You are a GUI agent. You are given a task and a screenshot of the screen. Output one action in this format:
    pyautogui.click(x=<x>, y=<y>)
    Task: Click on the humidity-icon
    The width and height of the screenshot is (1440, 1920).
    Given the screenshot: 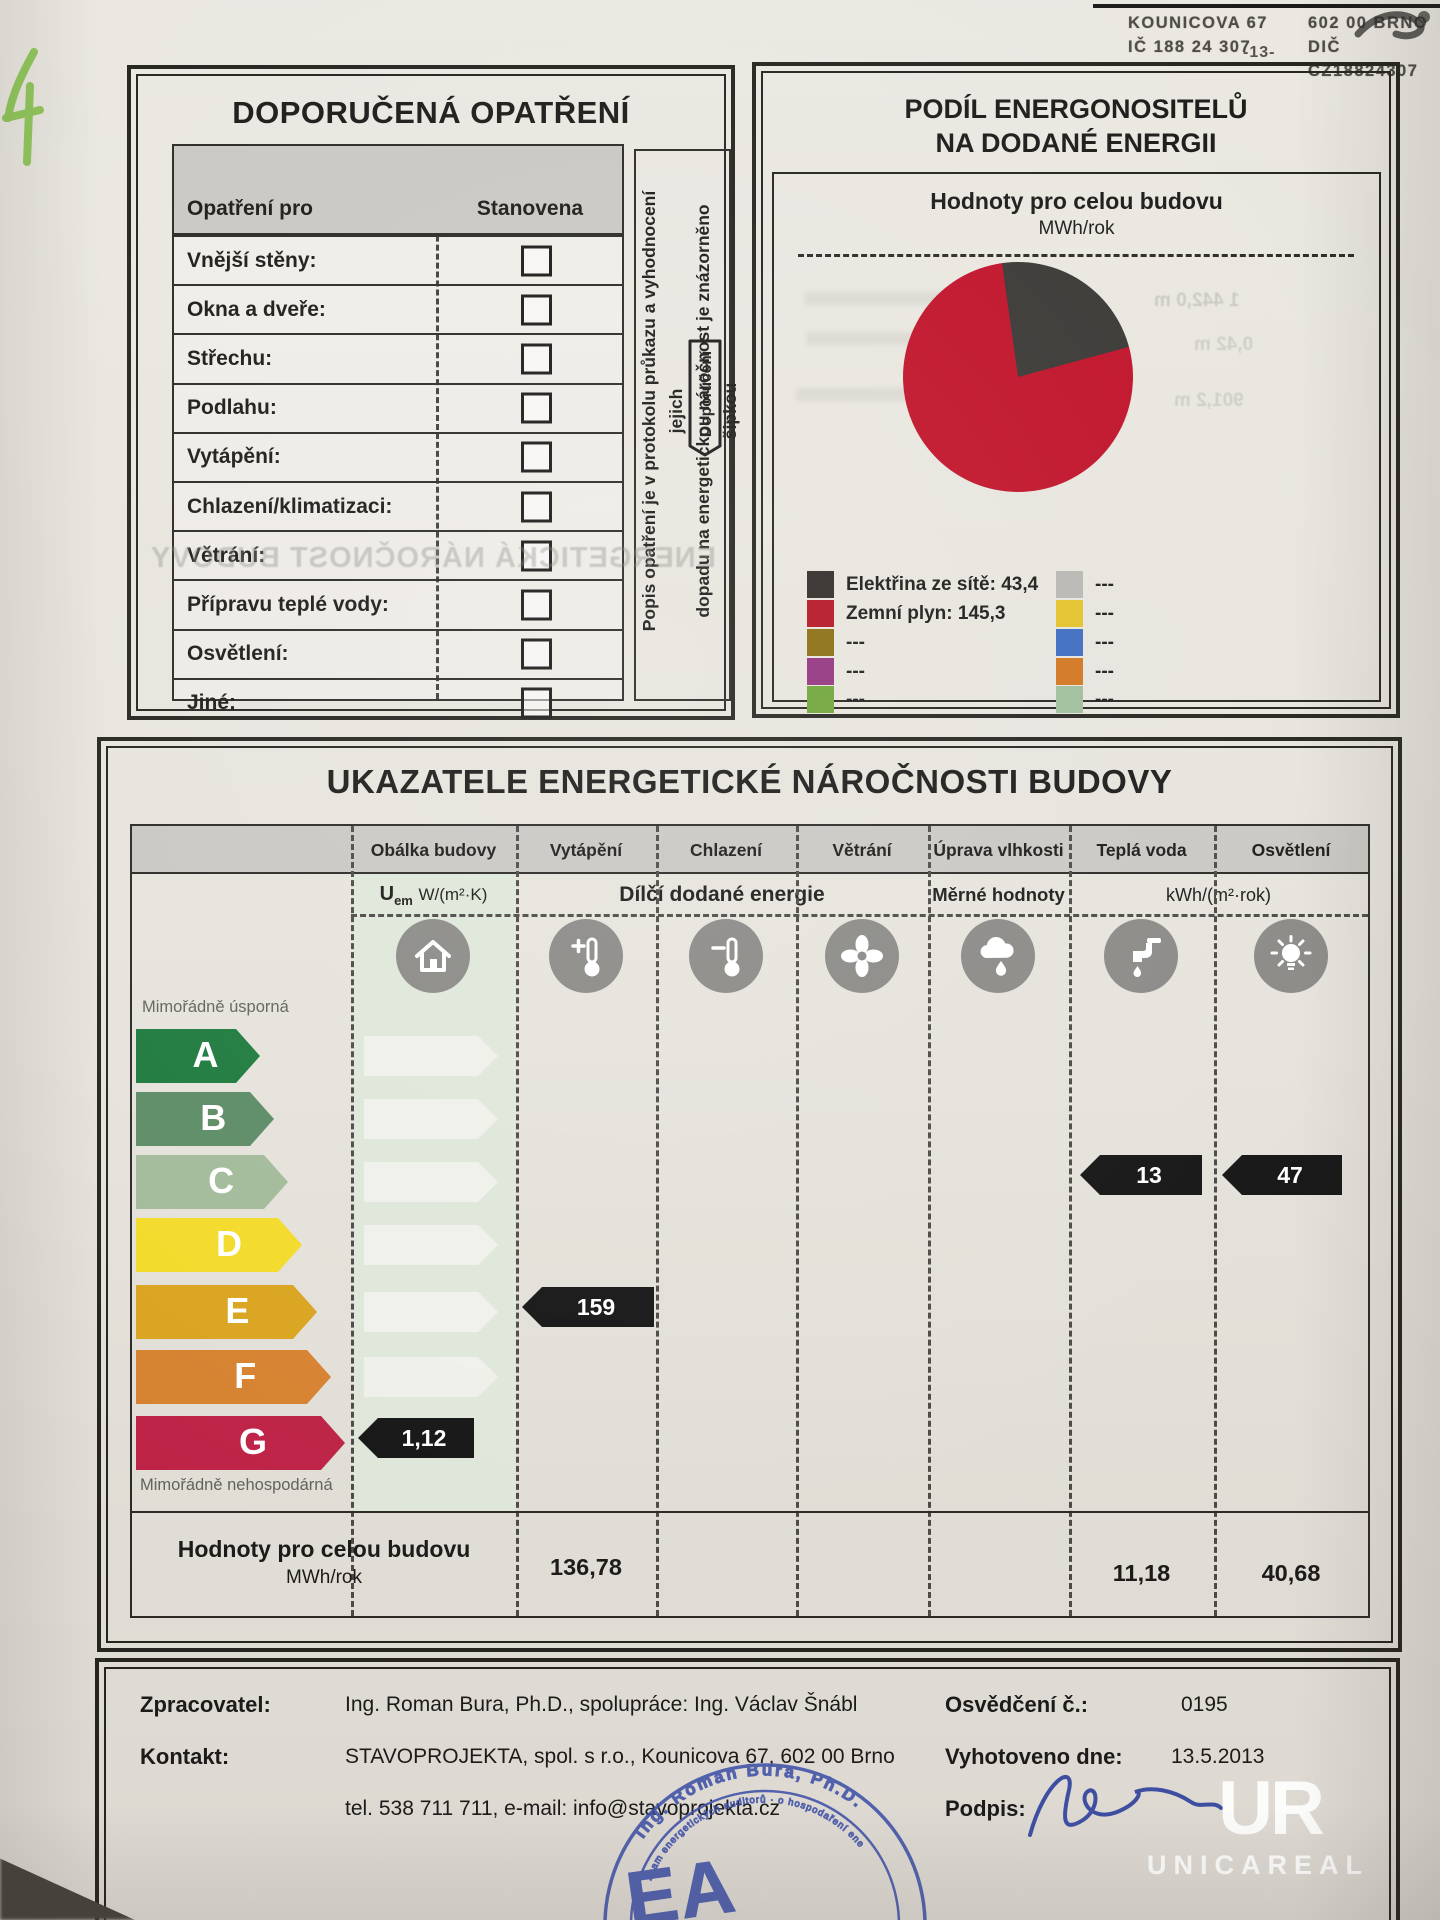 What is the action you would take?
    pyautogui.click(x=998, y=956)
    